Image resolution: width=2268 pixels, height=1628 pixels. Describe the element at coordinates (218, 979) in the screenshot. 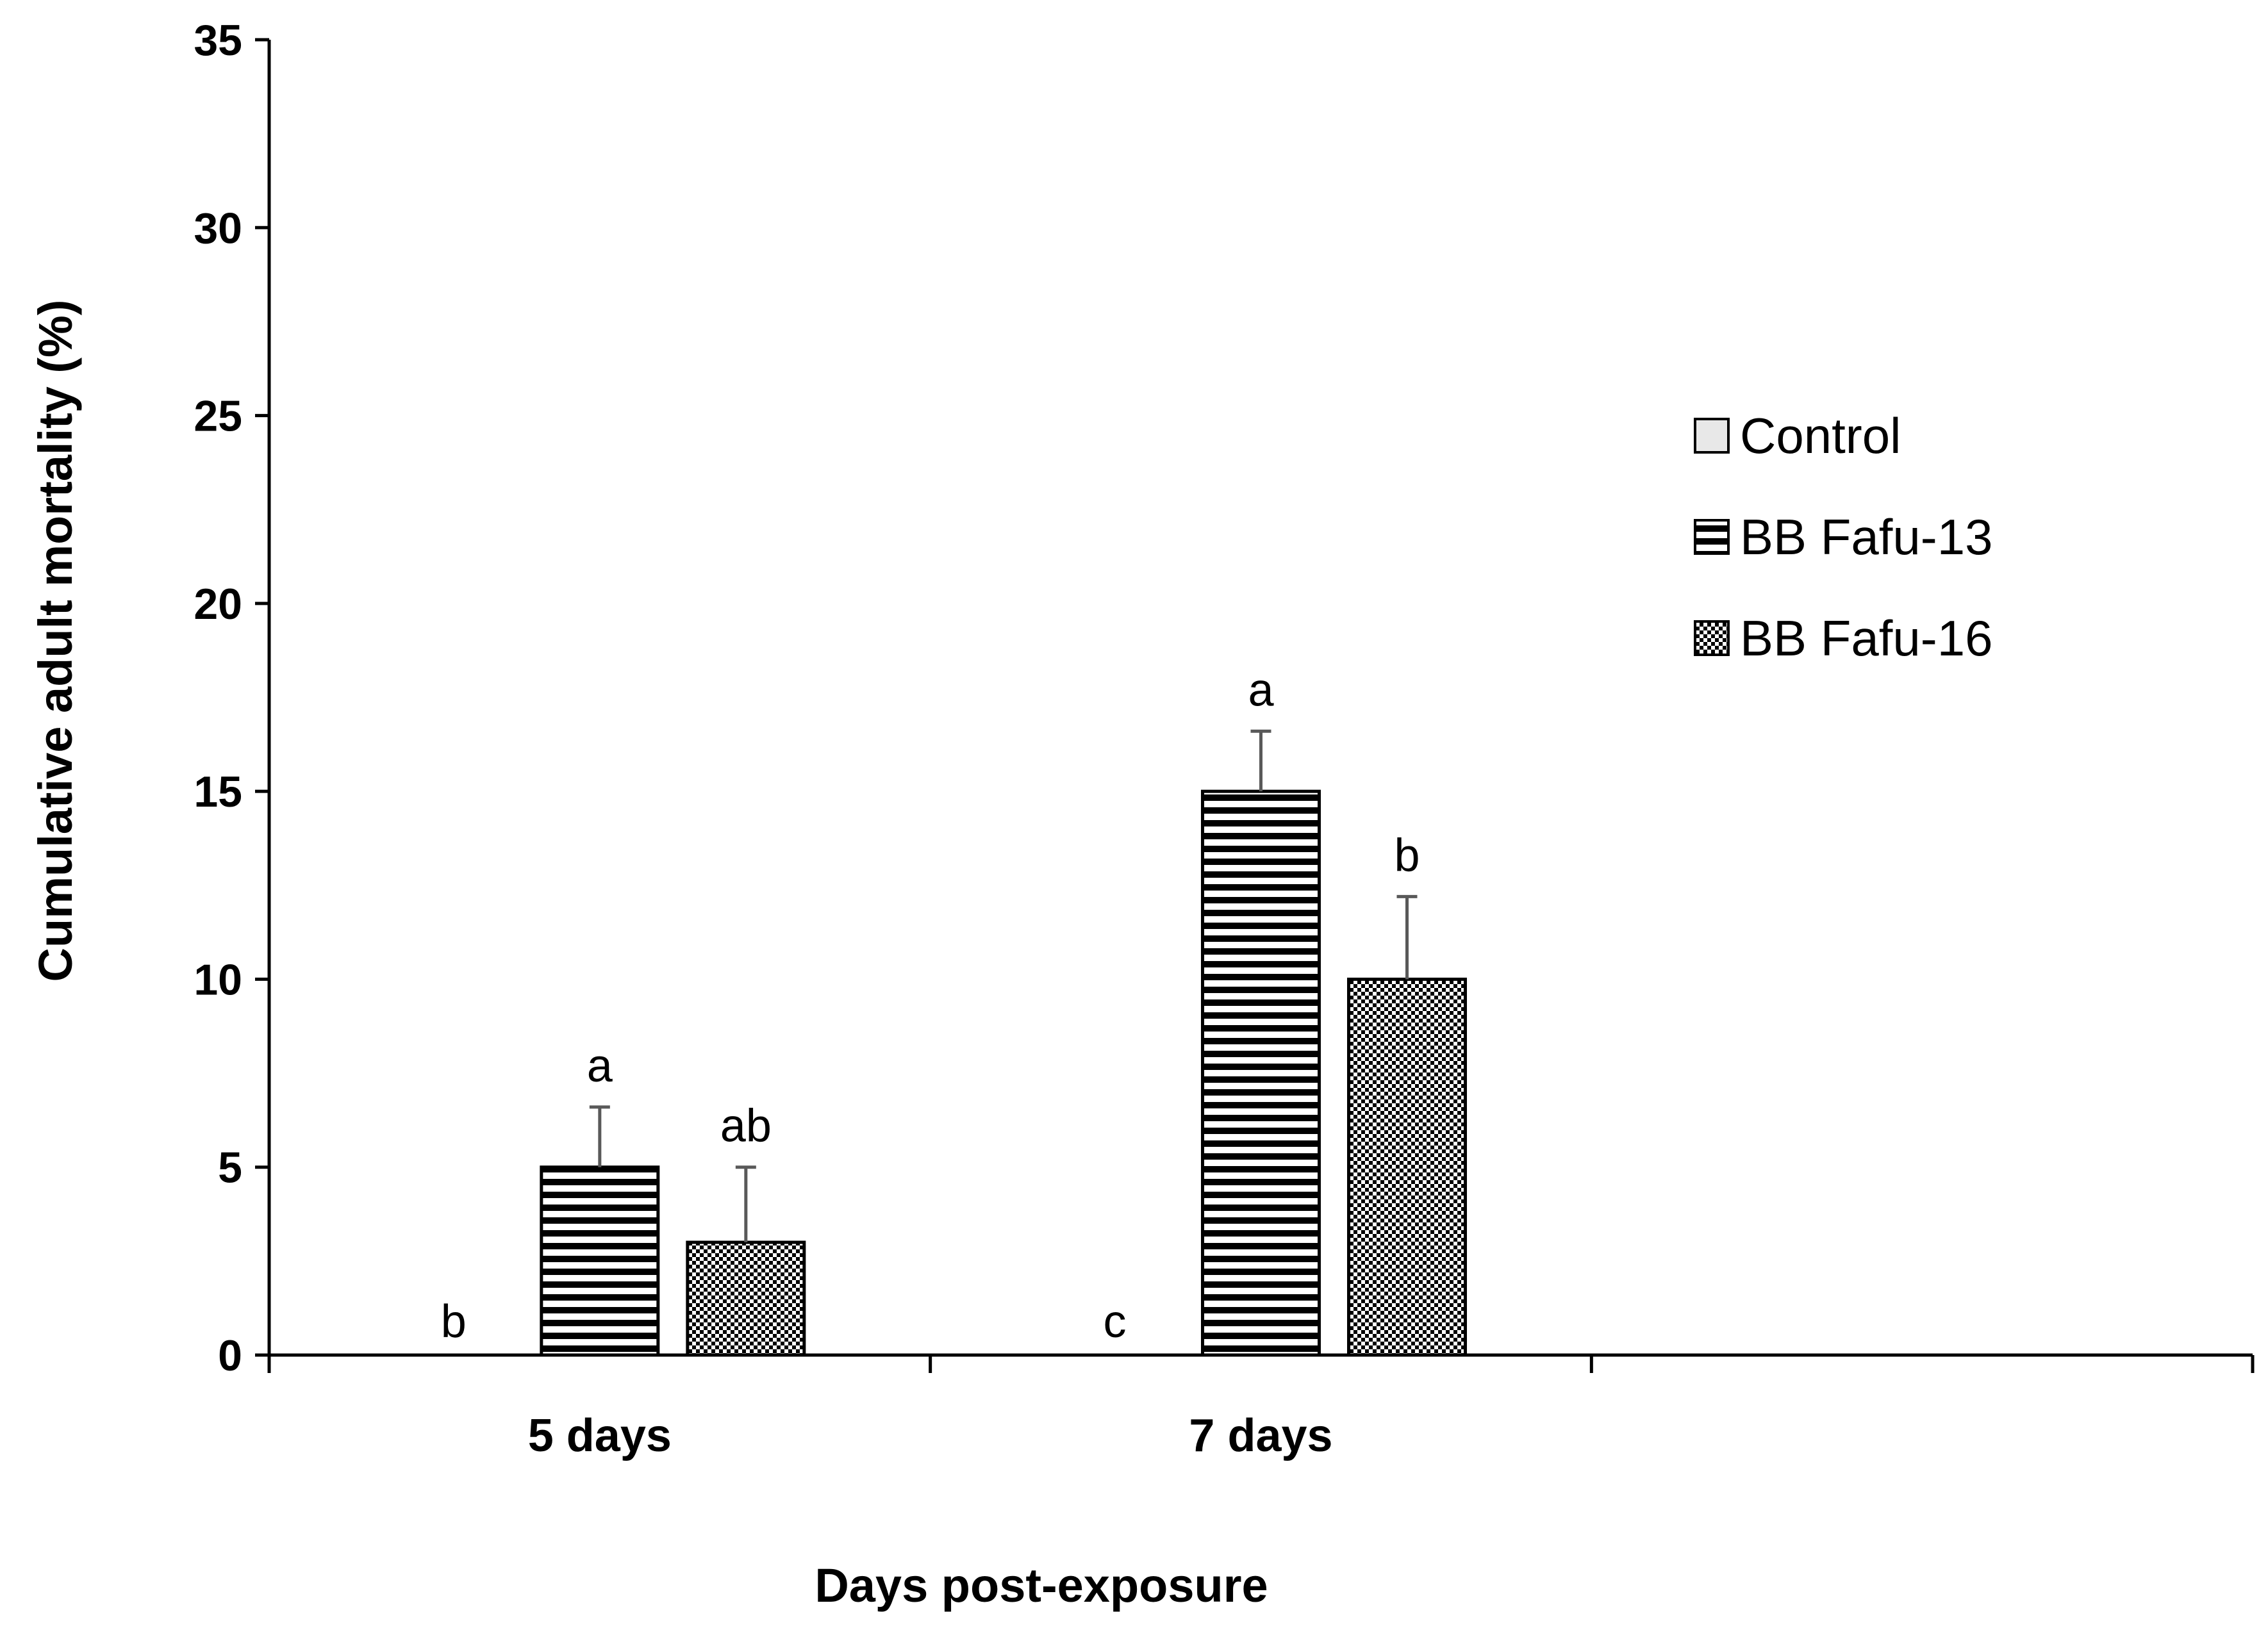

I see `y-tick-label: 10` at that location.